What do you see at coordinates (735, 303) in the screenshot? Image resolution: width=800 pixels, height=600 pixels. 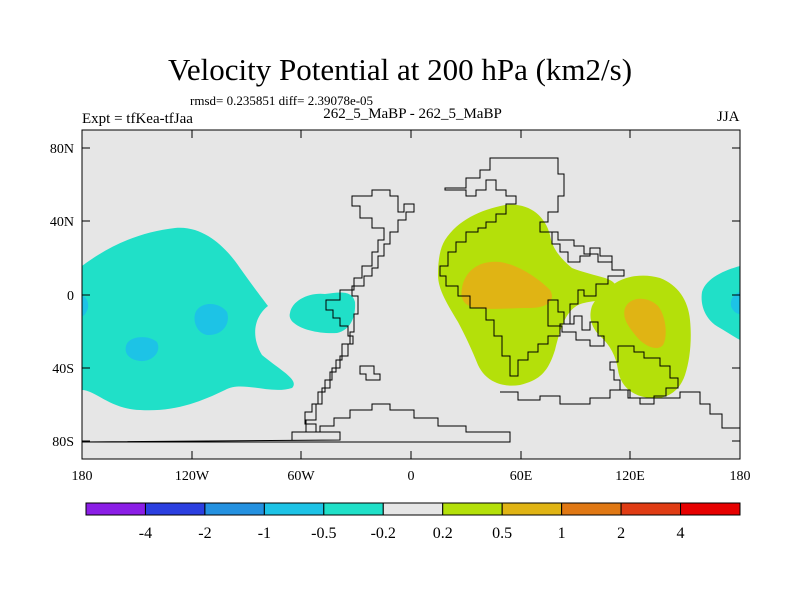 I see `contour-dateline-core` at bounding box center [735, 303].